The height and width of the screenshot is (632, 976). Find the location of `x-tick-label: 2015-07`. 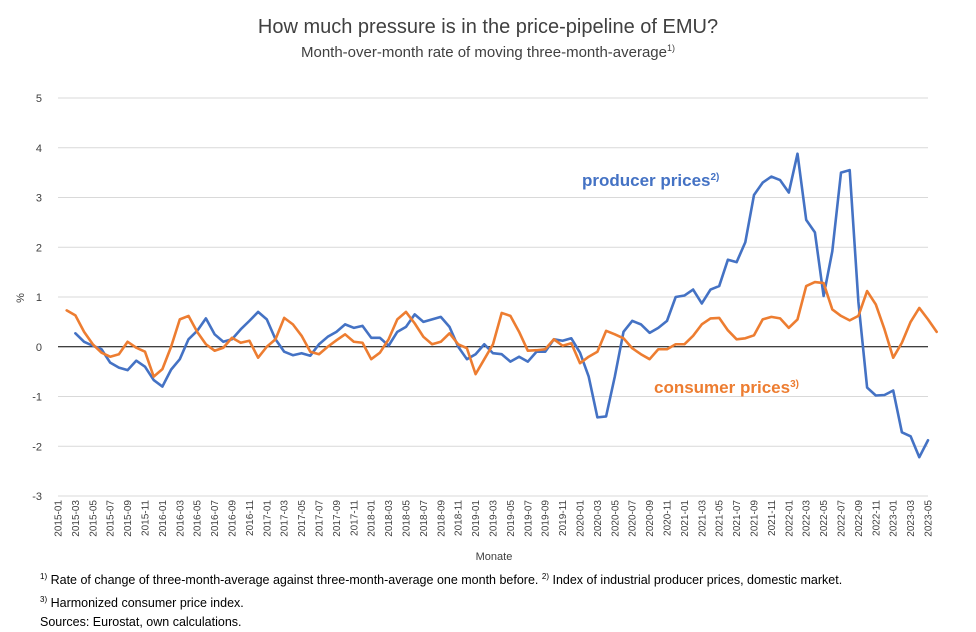

x-tick-label: 2015-07 is located at coordinates (111, 518).